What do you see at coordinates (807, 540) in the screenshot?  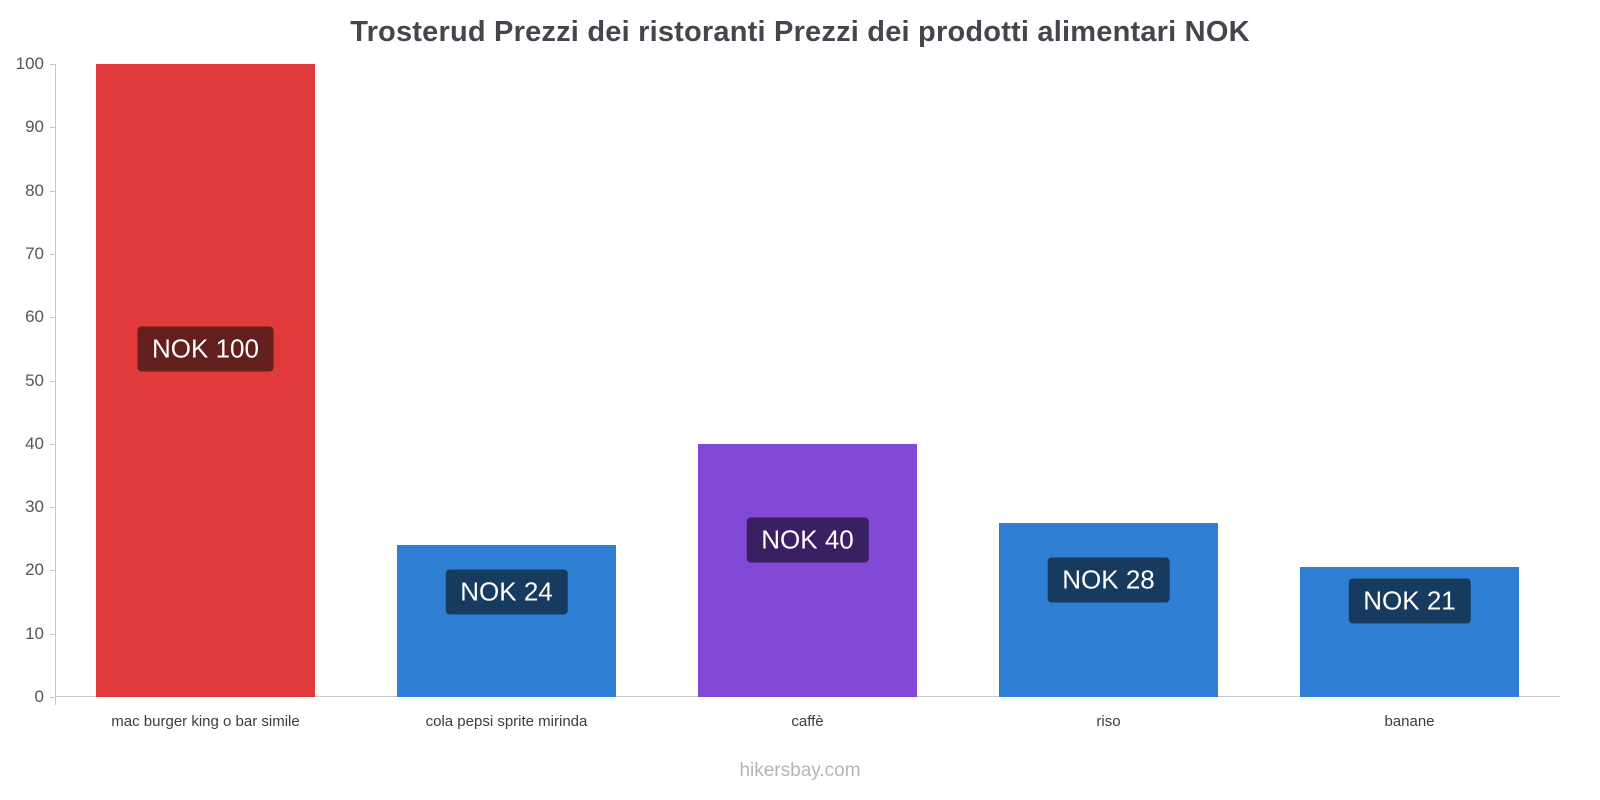 I see `bar-value-label: NOK 40` at bounding box center [807, 540].